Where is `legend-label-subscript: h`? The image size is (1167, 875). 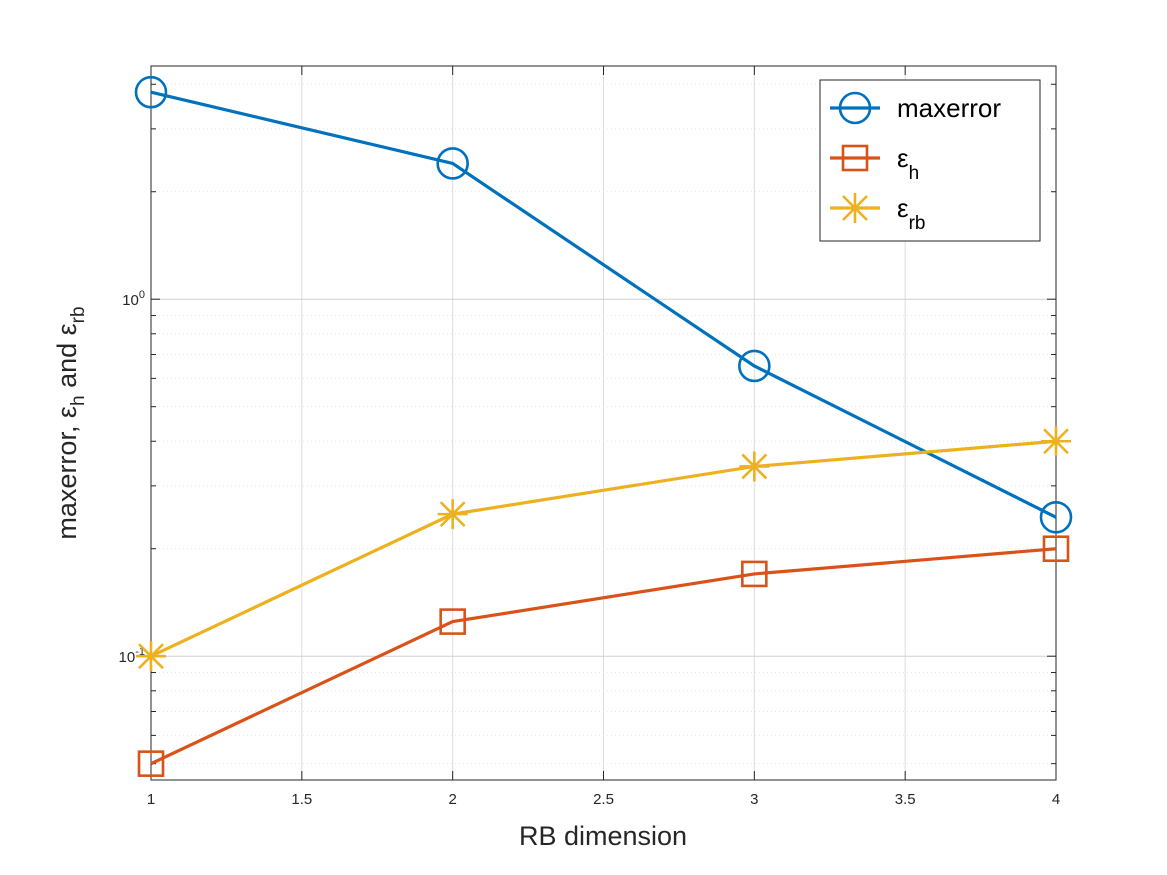 legend-label-subscript: h is located at coordinates (914, 173).